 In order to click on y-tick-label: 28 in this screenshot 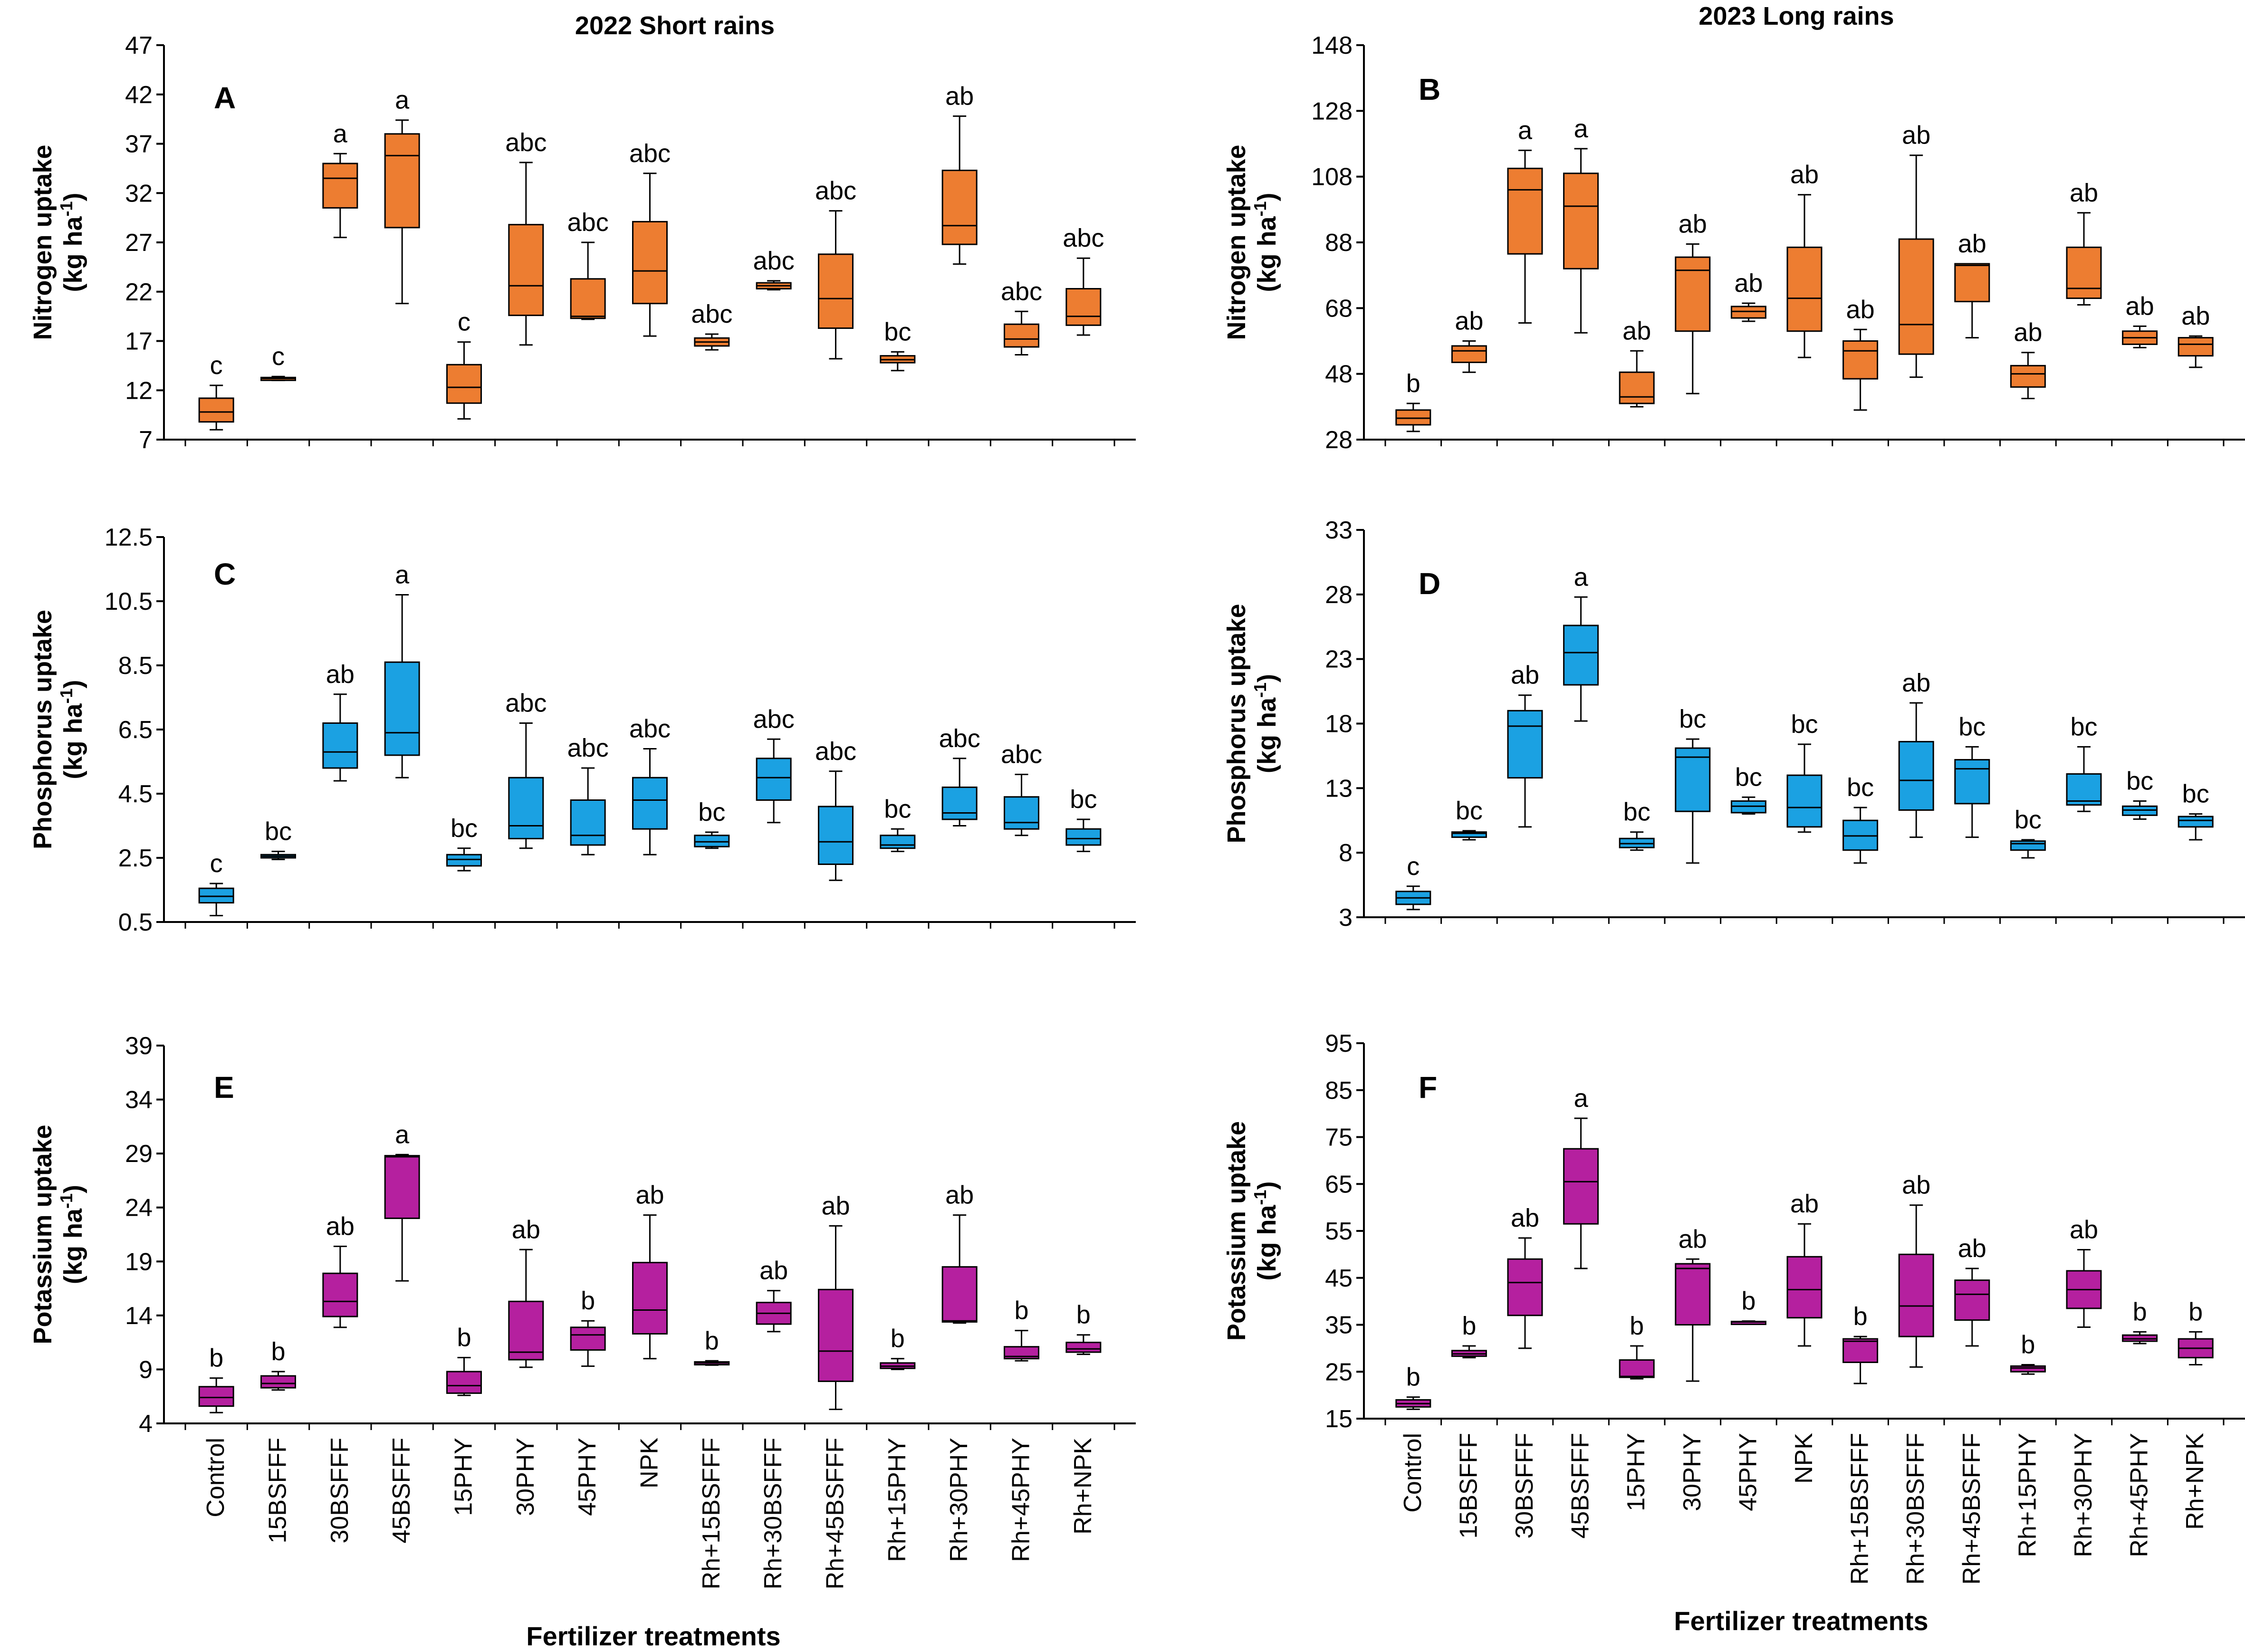, I will do `click(1339, 440)`.